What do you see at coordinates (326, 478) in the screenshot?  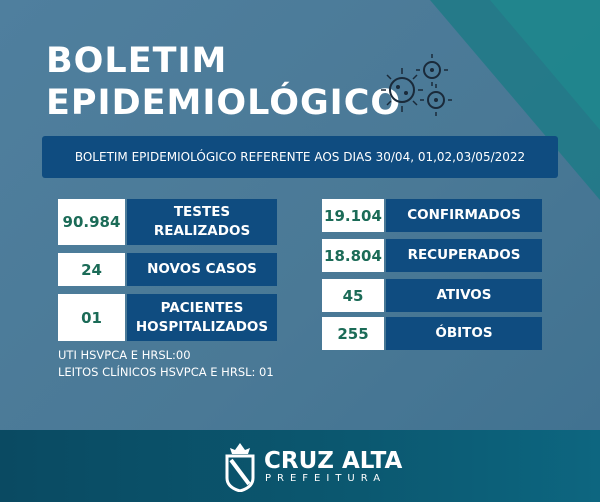 I see `logo-subtitle: PREFEITURA` at bounding box center [326, 478].